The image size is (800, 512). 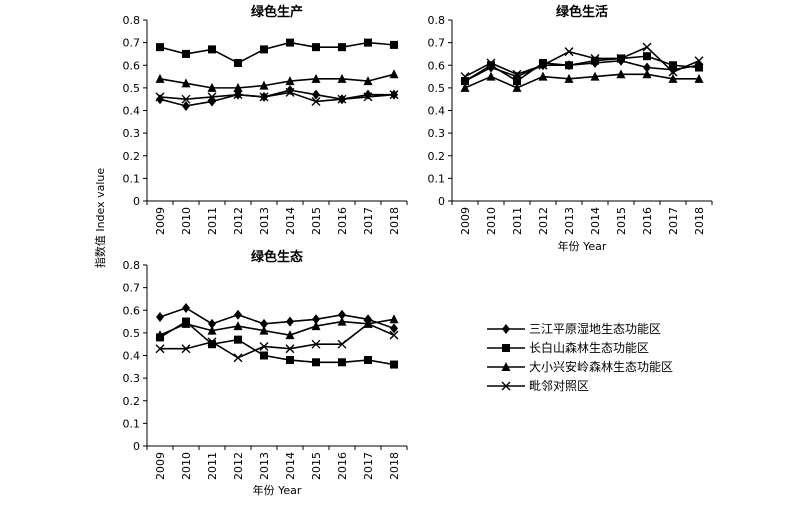 What do you see at coordinates (132, 401) in the screenshot?
I see `y-tick-label: 0.2` at bounding box center [132, 401].